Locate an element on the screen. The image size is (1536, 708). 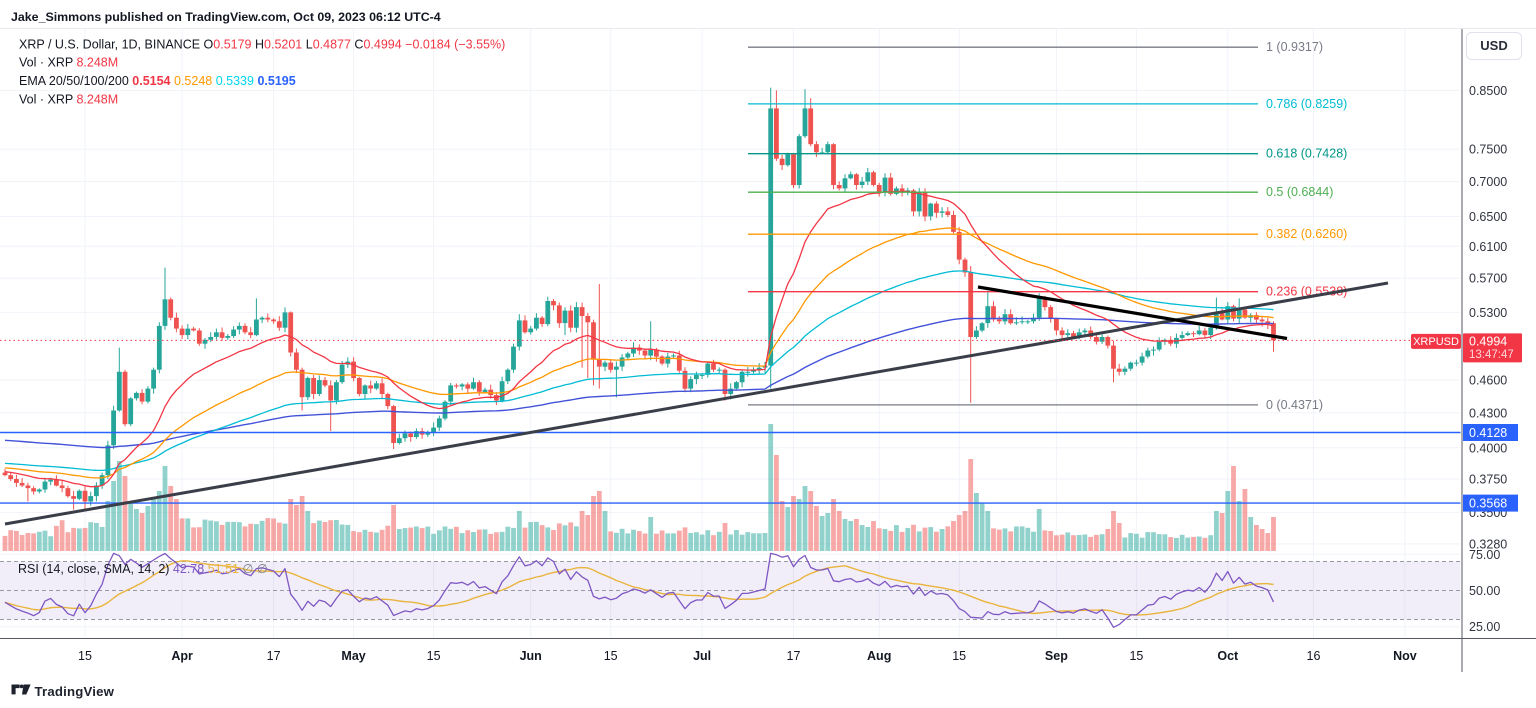
svg-text: Jul is located at coordinates (702, 656).